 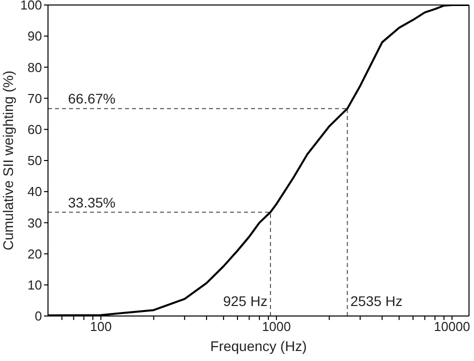 What do you see at coordinates (92, 202) in the screenshot?
I see `ref-line-label: 33.35%` at bounding box center [92, 202].